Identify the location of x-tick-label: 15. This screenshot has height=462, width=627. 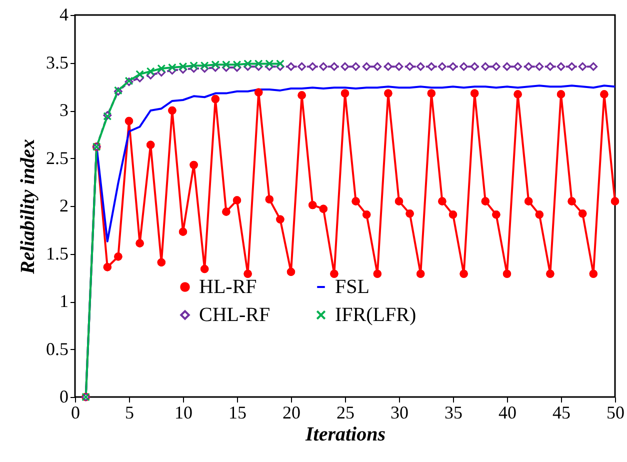
(237, 412).